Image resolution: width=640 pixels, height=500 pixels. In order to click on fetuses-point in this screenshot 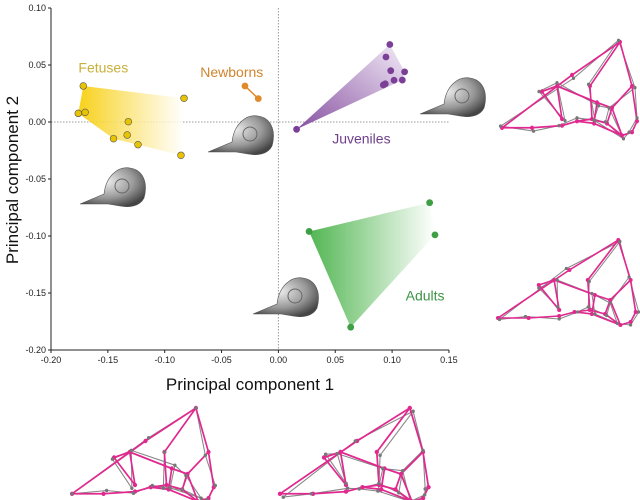, I will do `click(184, 98)`.